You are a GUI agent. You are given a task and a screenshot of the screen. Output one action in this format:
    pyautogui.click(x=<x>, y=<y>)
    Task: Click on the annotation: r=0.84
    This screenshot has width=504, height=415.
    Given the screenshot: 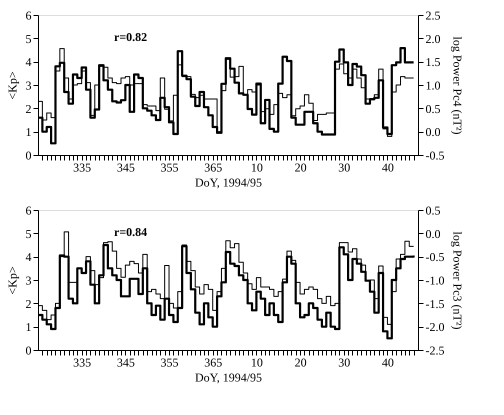 What is the action you would take?
    pyautogui.click(x=131, y=232)
    